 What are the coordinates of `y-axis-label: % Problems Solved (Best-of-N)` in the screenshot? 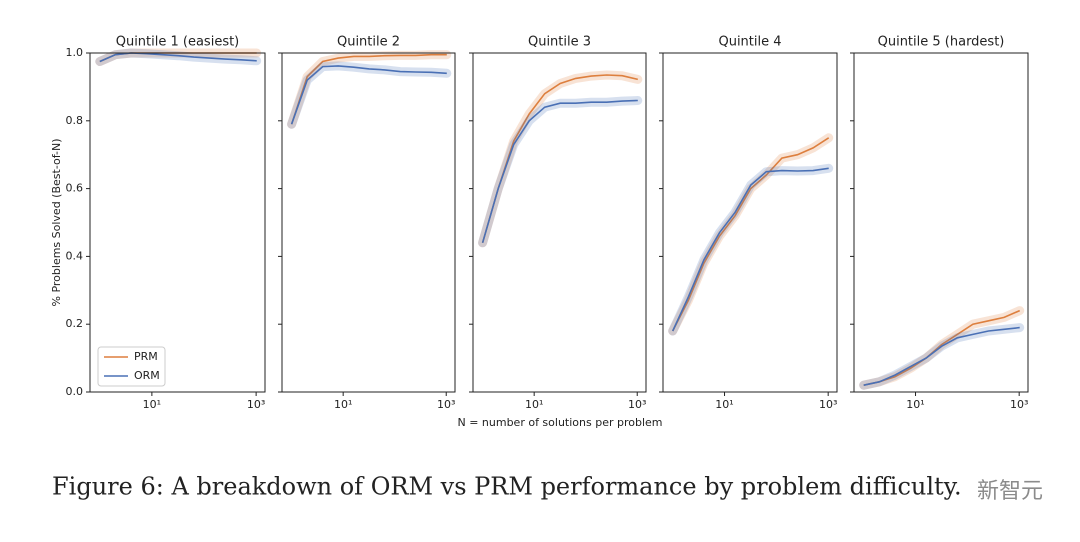 It's located at (56, 223).